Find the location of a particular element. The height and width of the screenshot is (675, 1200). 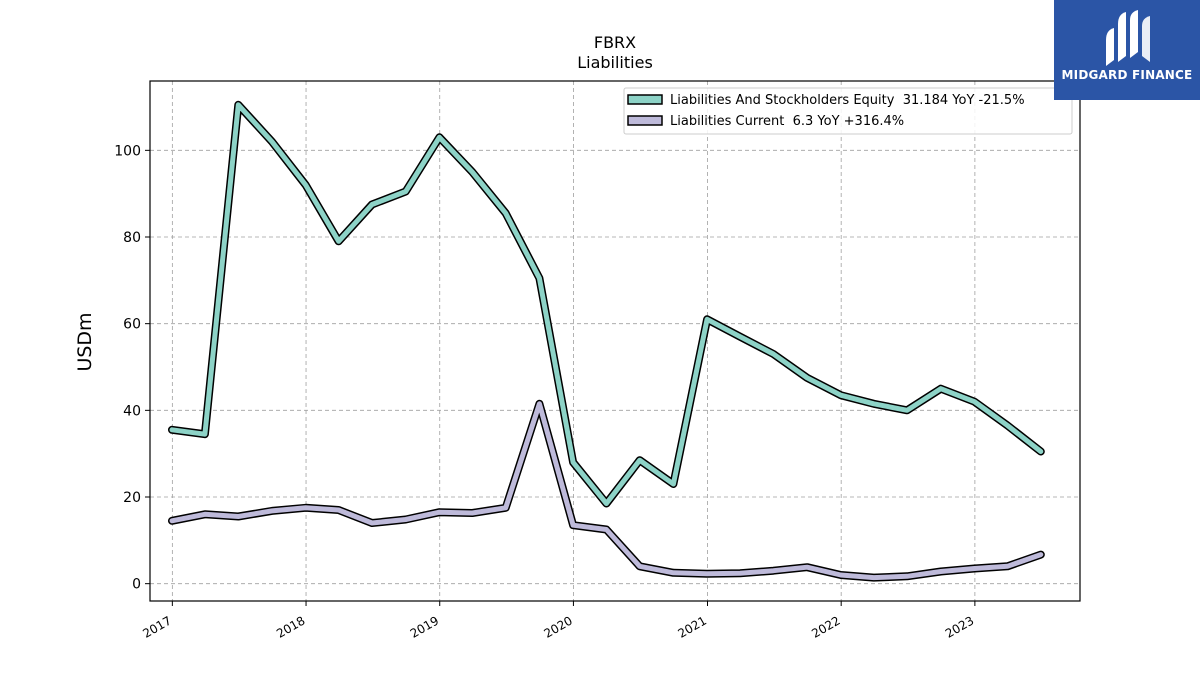

y-tick-label: 100 is located at coordinates (127, 151).